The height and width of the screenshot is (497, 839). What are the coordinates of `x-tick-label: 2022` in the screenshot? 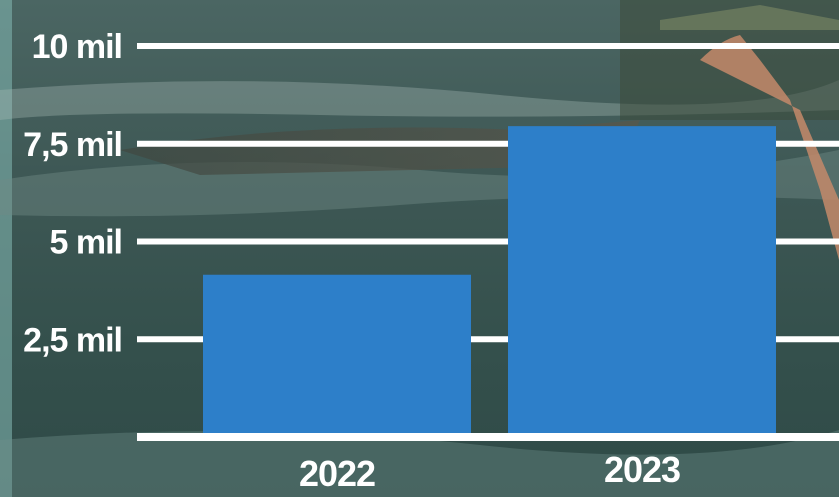 It's located at (337, 473).